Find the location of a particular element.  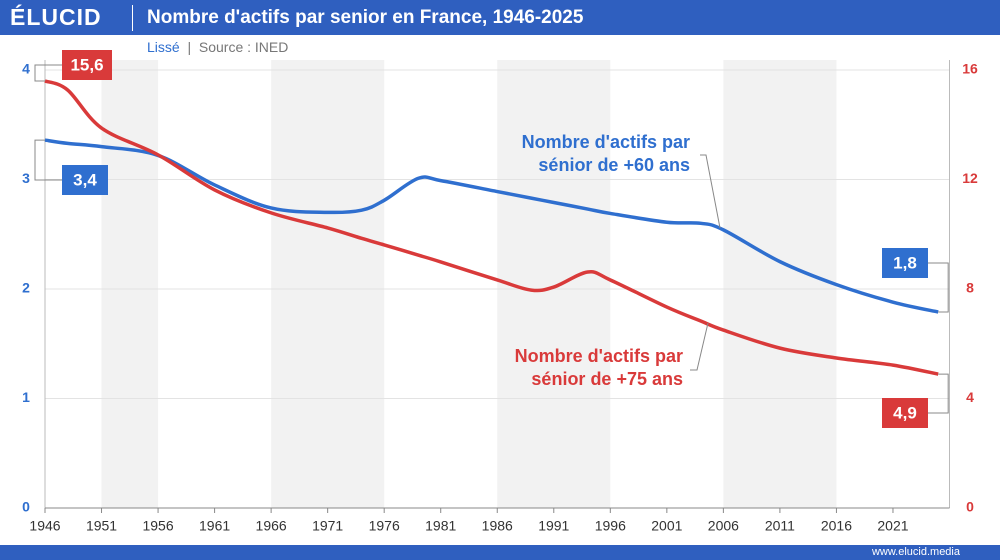

x-tick-label: 2016 is located at coordinates (836, 526).